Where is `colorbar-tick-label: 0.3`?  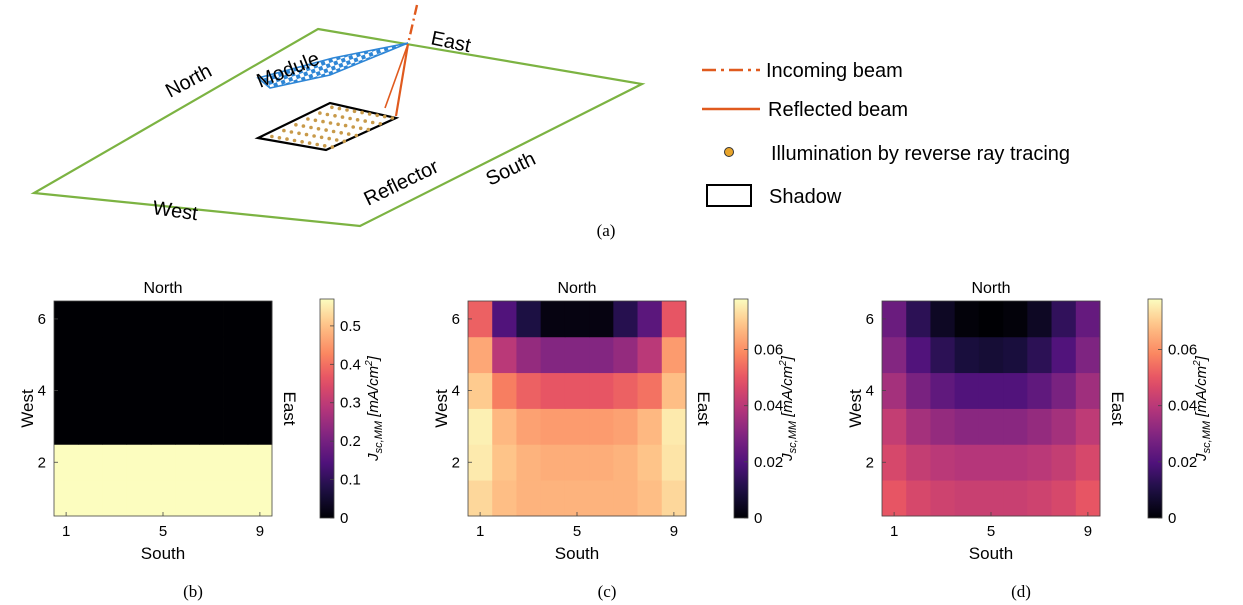 colorbar-tick-label: 0.3 is located at coordinates (350, 403).